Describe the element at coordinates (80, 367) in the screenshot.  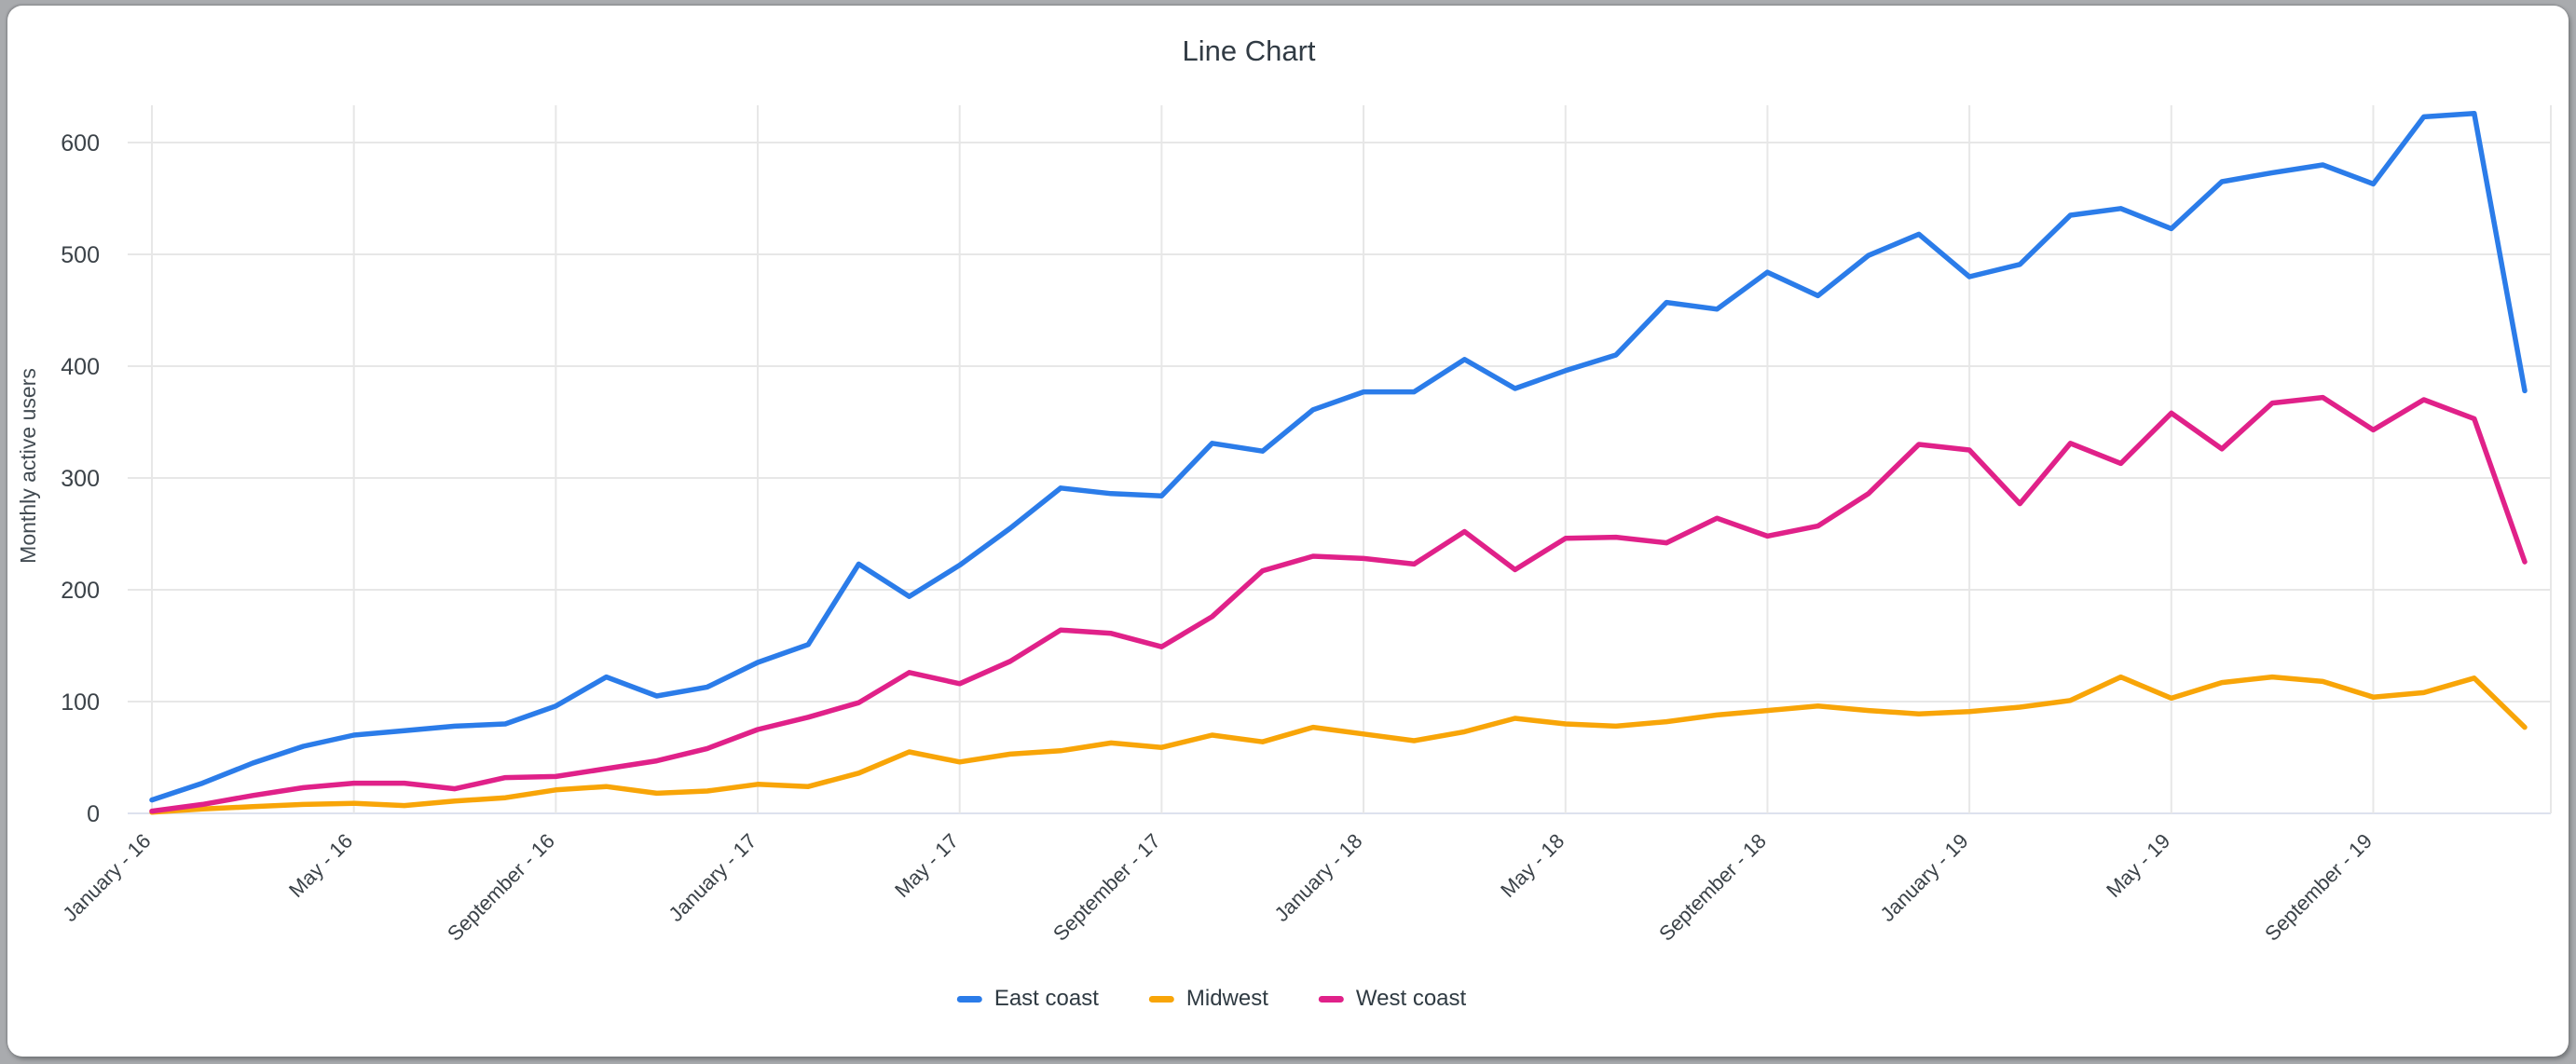
I see `y-tick-label: 400` at that location.